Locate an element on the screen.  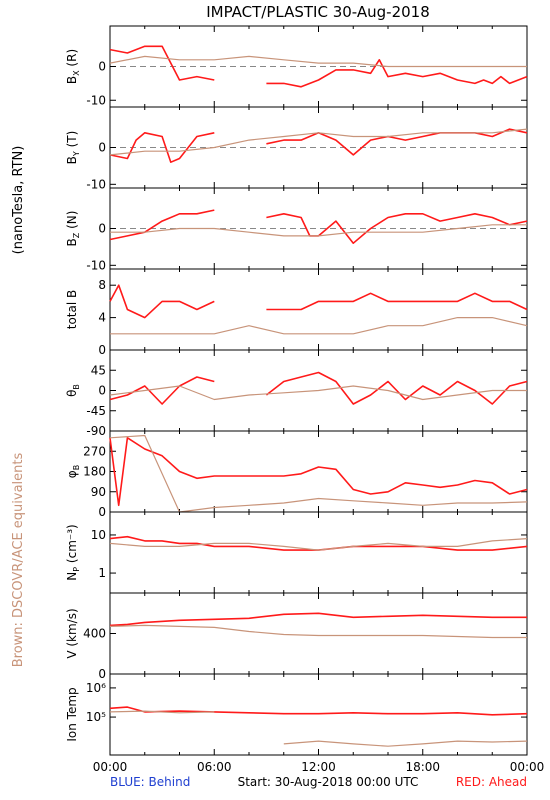
footer-ahead-label: RED: Ahead is located at coordinates (491, 782).